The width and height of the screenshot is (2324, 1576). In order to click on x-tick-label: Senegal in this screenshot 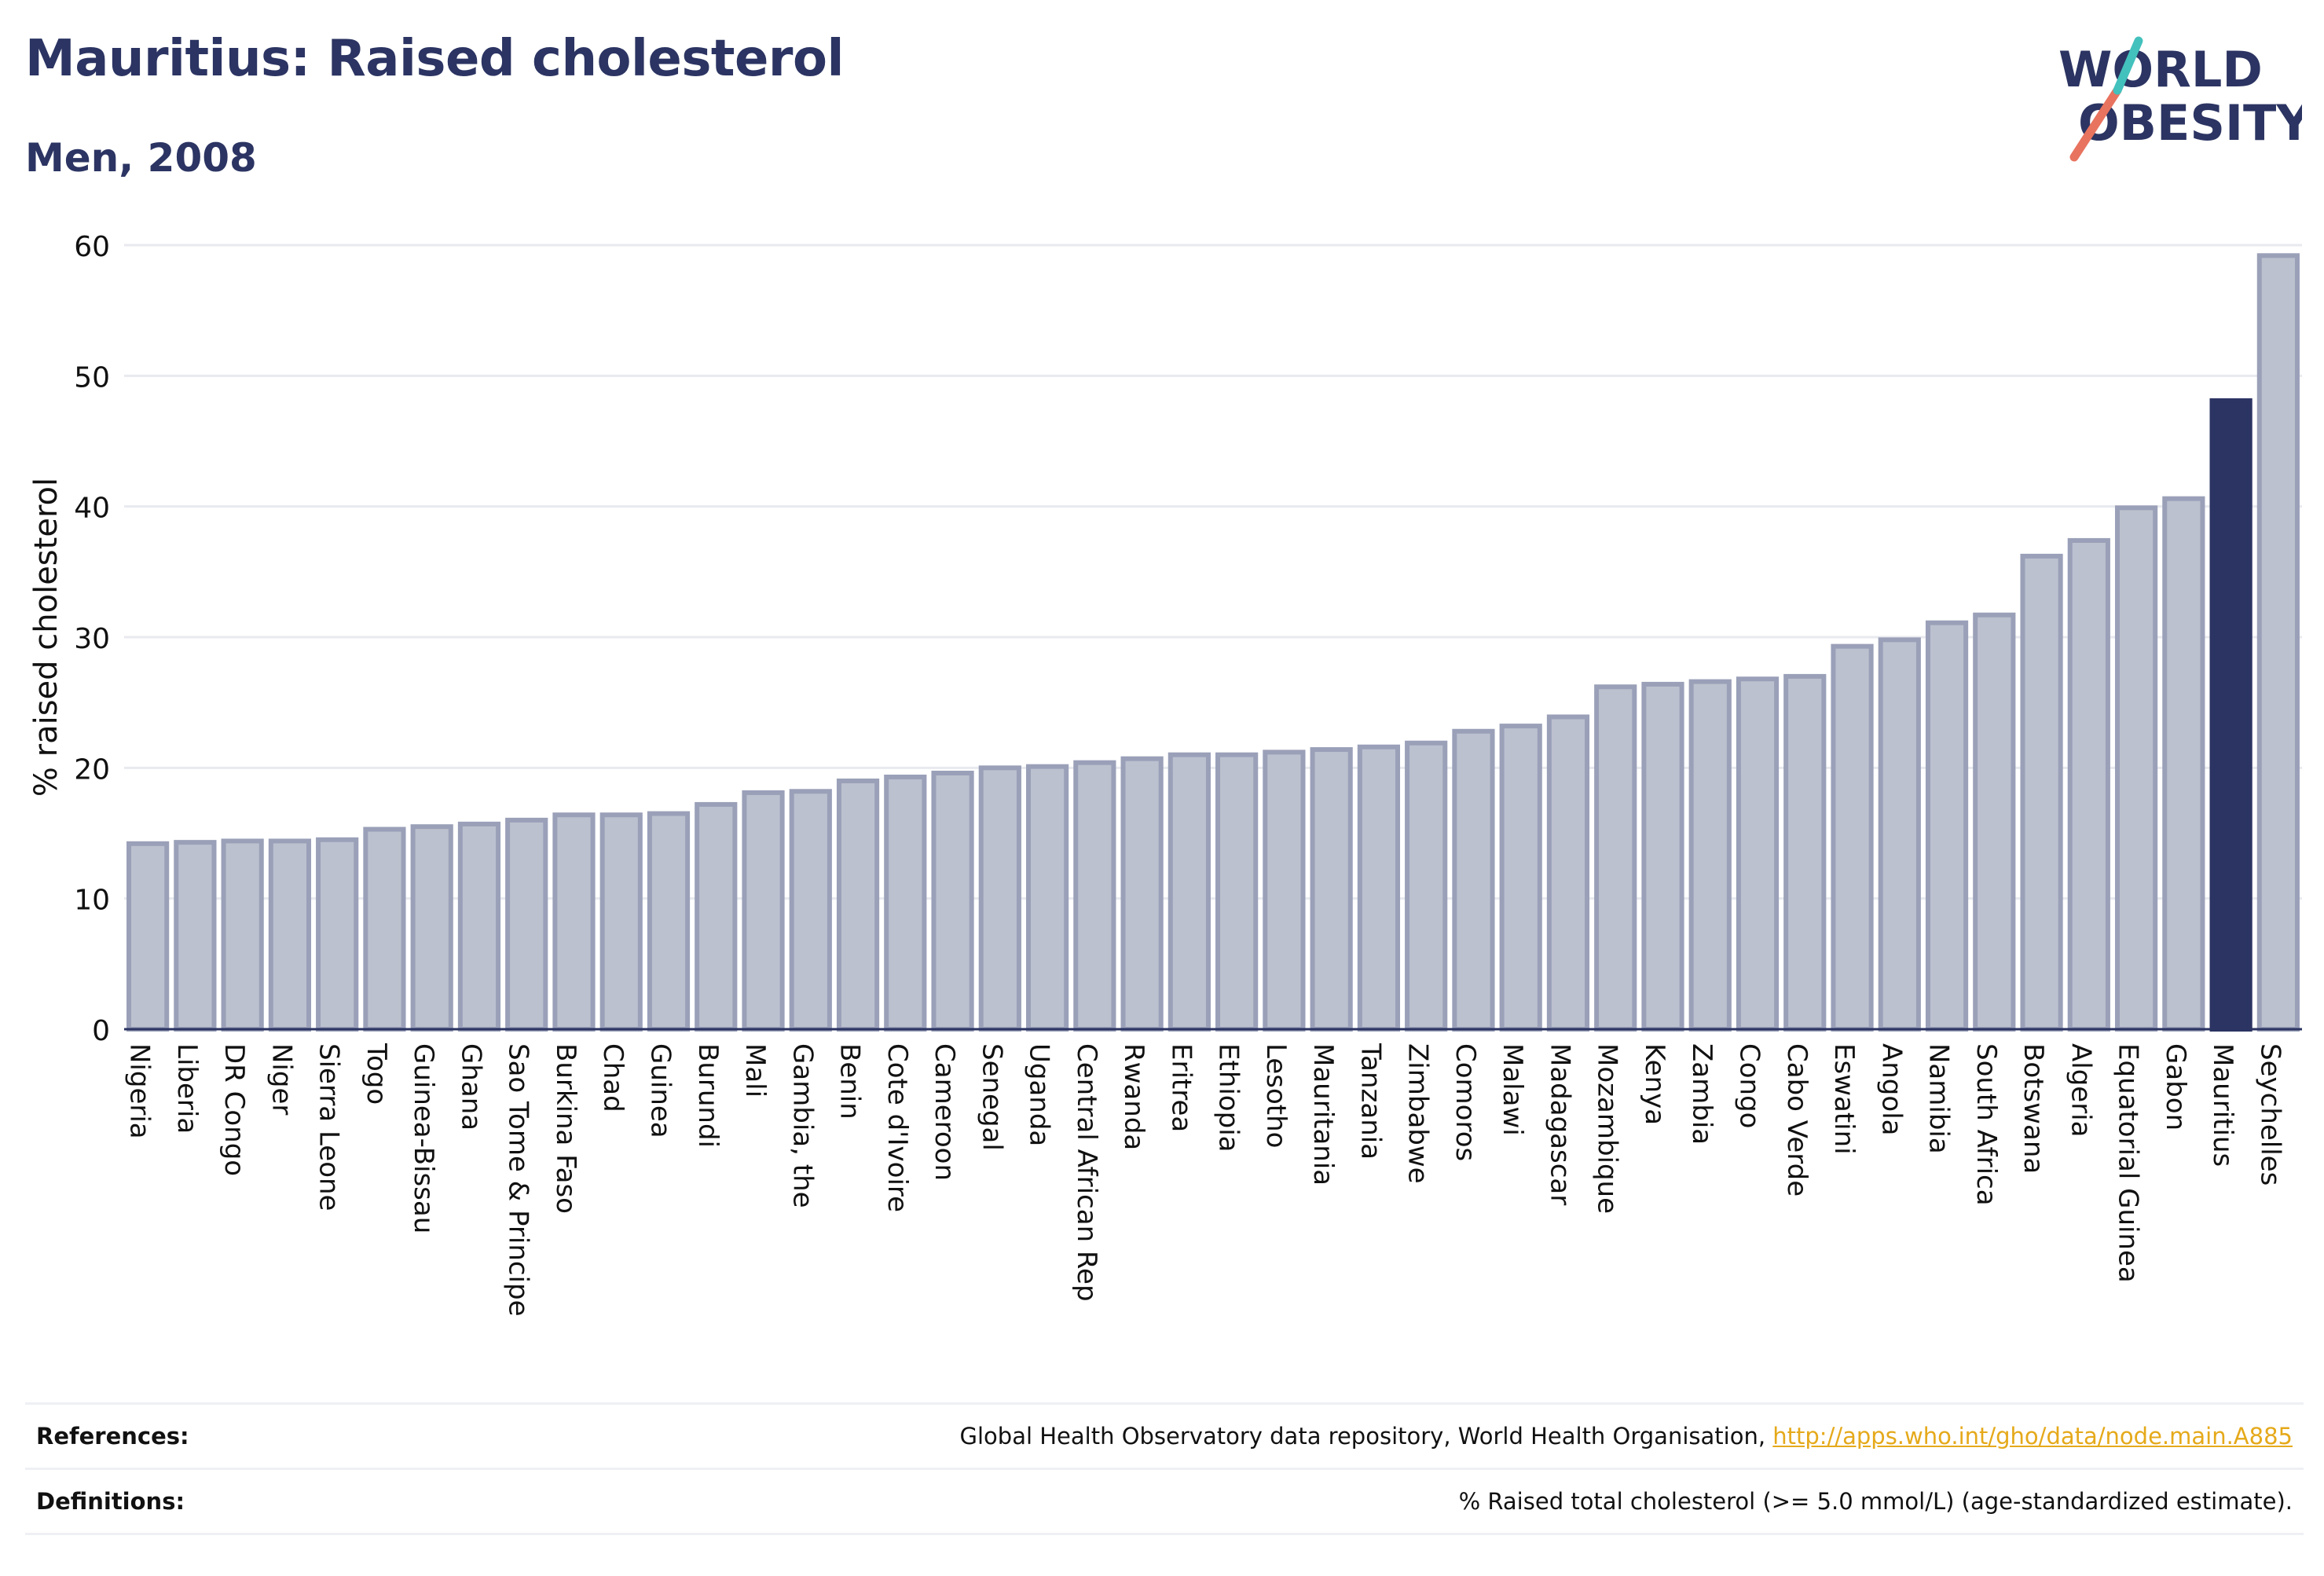, I will do `click(991, 1097)`.